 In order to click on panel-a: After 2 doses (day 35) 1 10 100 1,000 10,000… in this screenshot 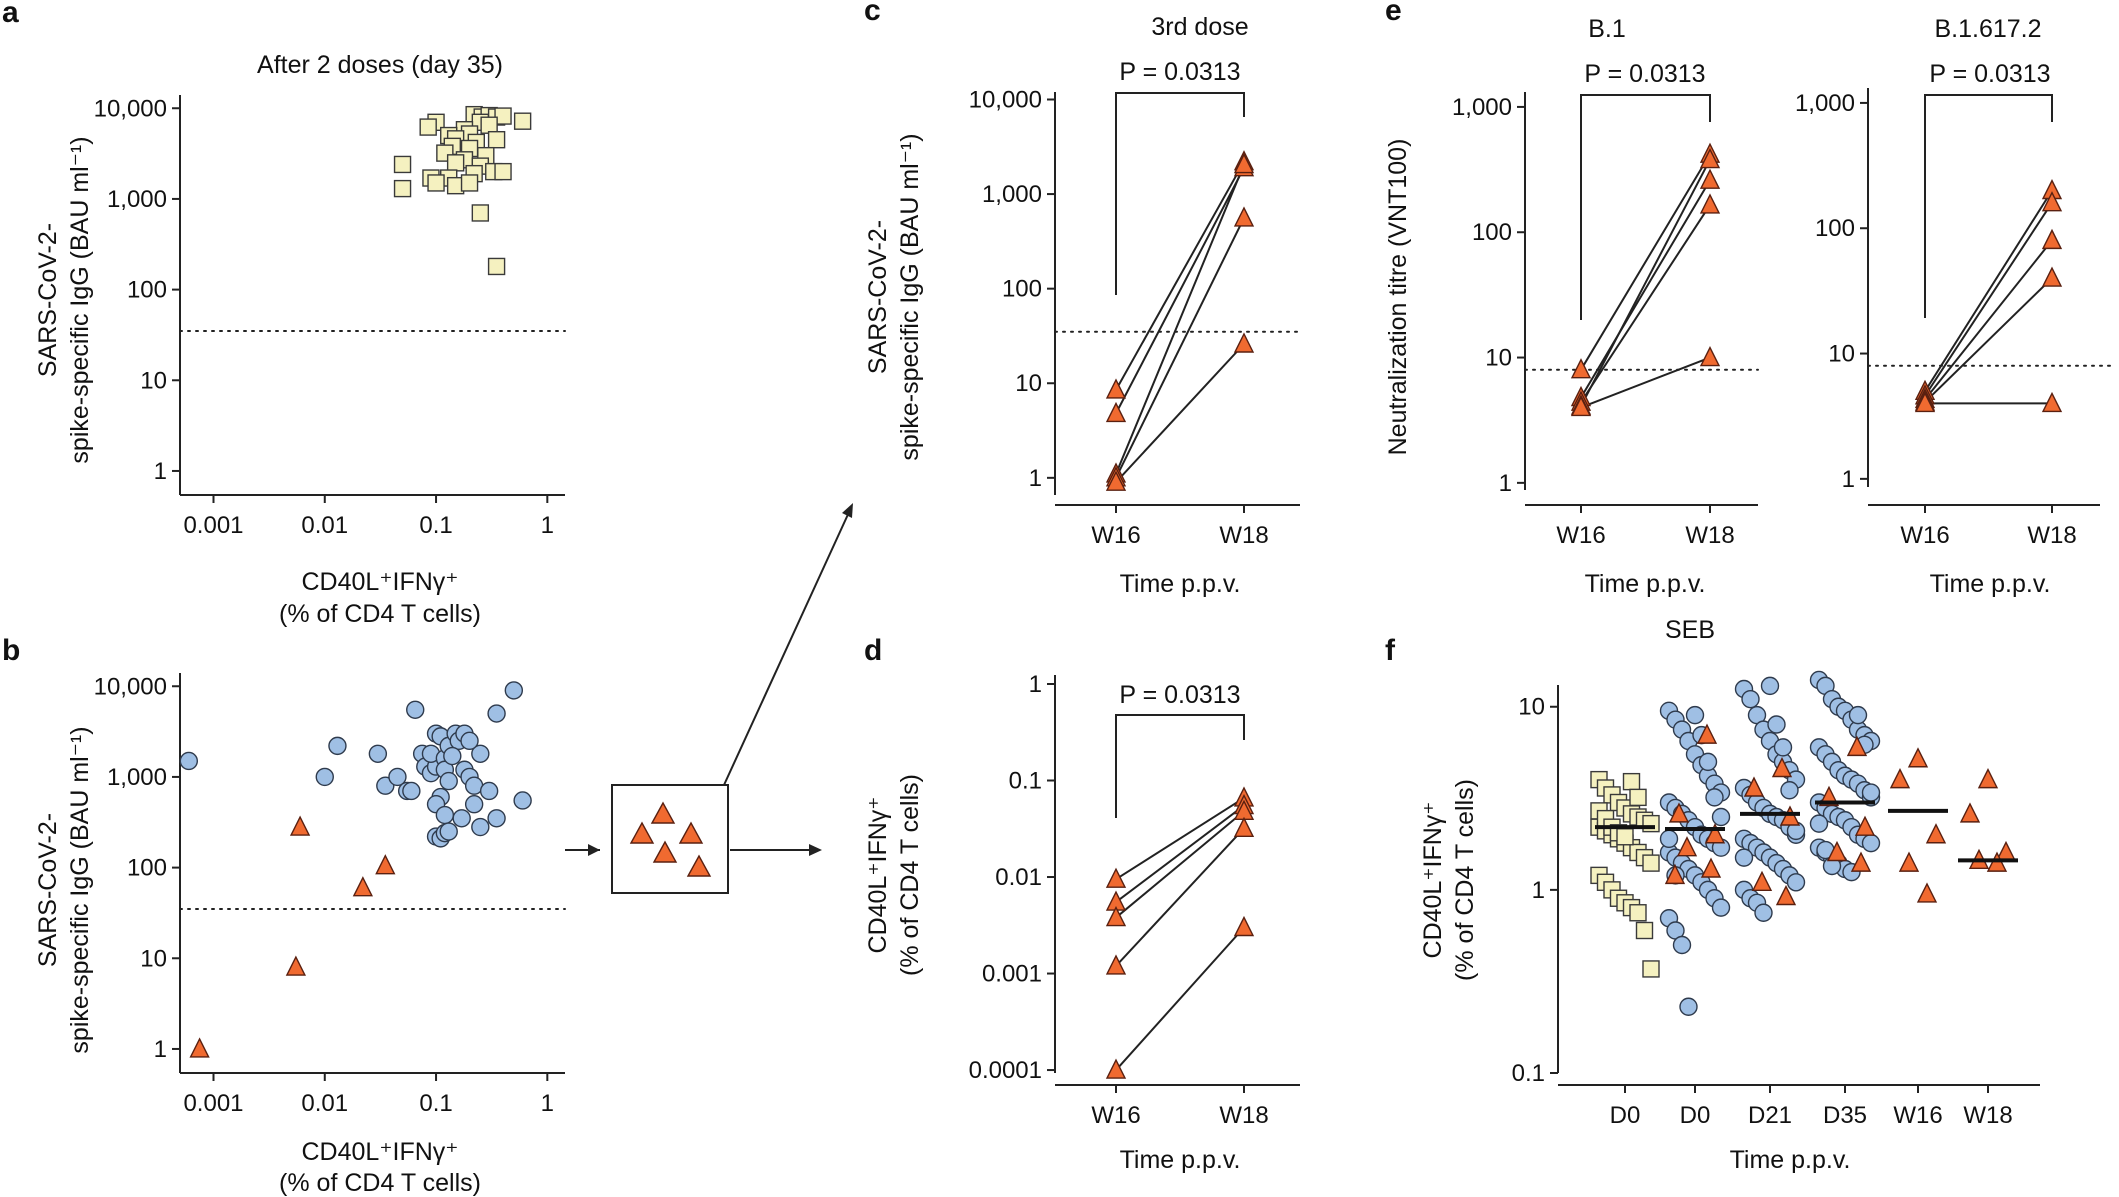, I will do `click(300, 339)`.